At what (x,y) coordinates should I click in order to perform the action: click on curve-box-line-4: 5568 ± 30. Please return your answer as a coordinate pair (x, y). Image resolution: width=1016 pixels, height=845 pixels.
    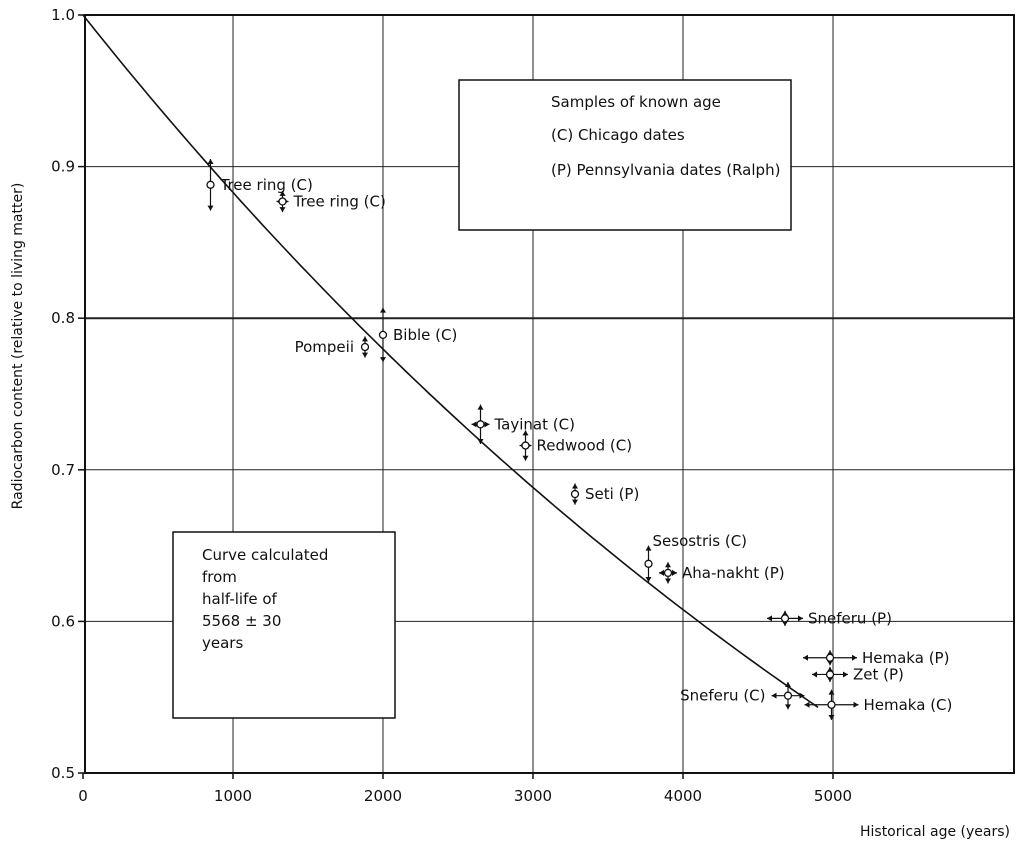
    Looking at the image, I should click on (241, 621).